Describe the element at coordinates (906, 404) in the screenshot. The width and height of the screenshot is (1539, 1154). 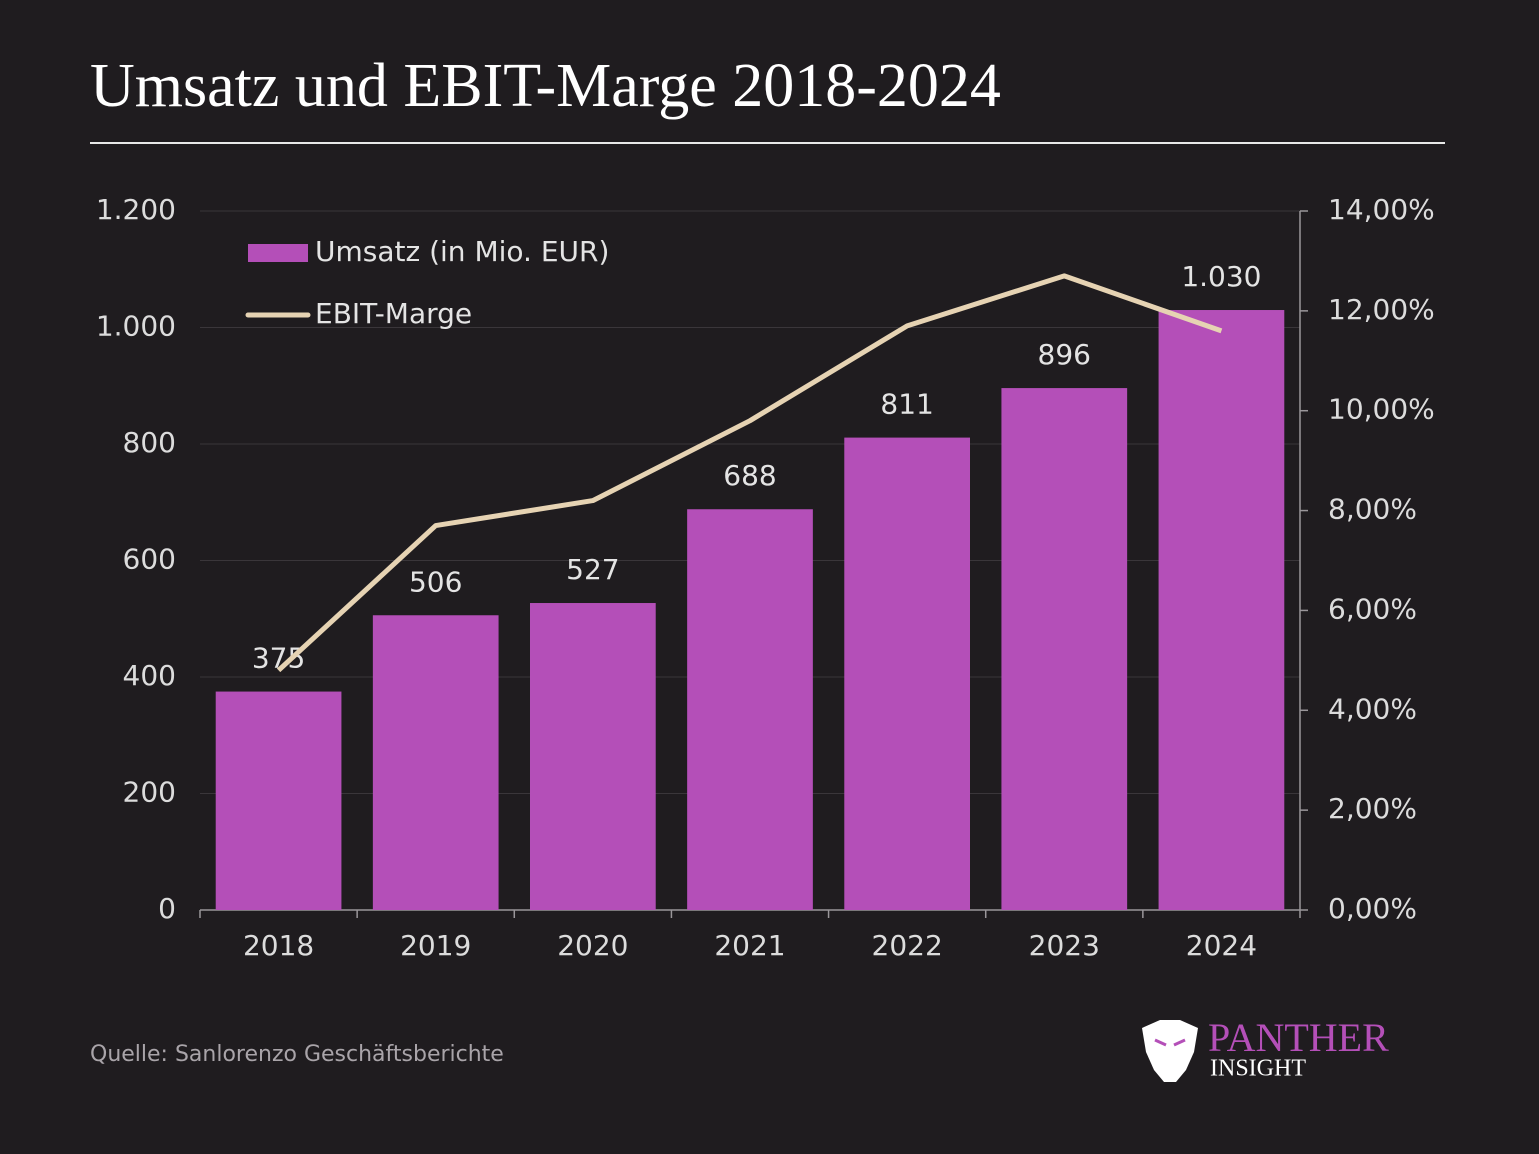
I see `data-label: 811` at that location.